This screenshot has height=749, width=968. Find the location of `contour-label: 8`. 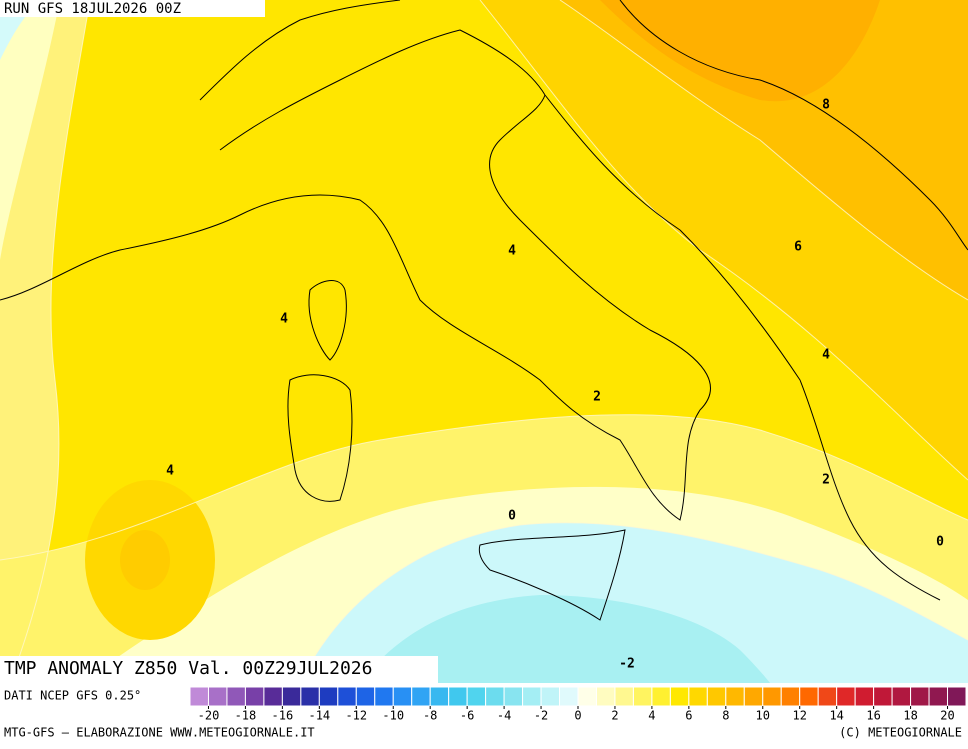

contour-label: 8 is located at coordinates (826, 105).